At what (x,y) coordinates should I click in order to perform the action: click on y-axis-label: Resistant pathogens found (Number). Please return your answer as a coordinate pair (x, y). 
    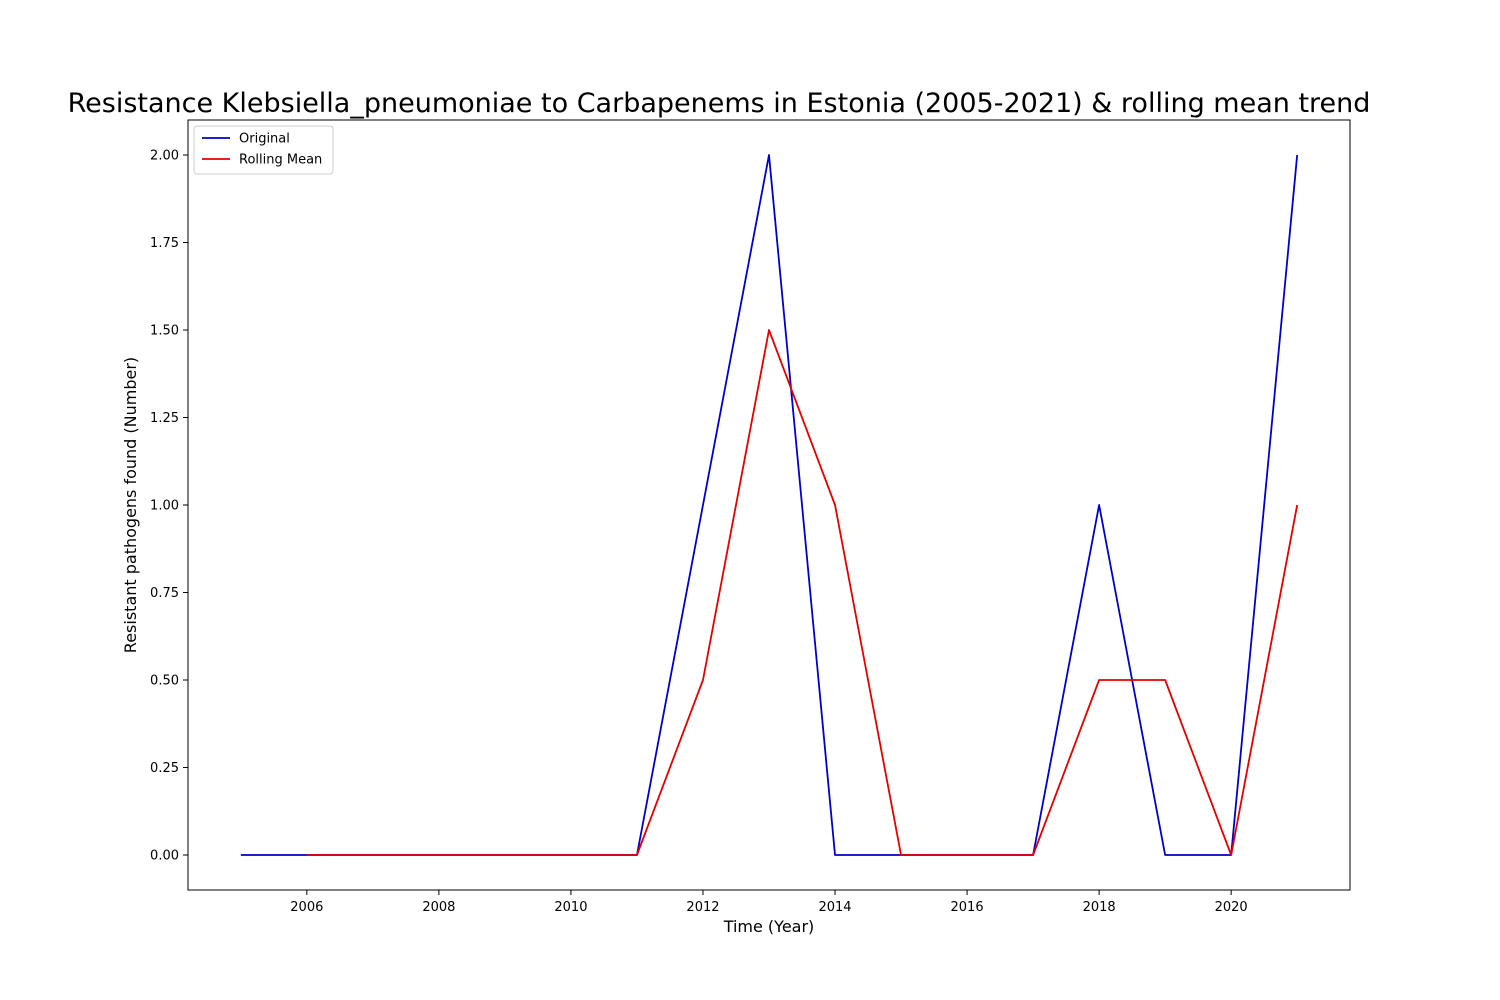
    Looking at the image, I should click on (130, 505).